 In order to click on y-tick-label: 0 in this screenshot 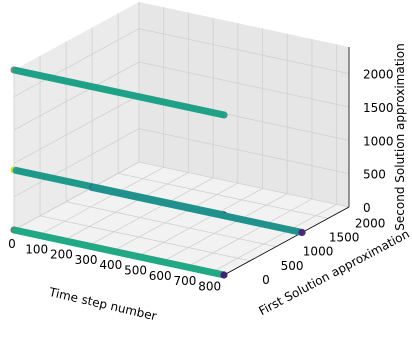, I will do `click(266, 280)`.